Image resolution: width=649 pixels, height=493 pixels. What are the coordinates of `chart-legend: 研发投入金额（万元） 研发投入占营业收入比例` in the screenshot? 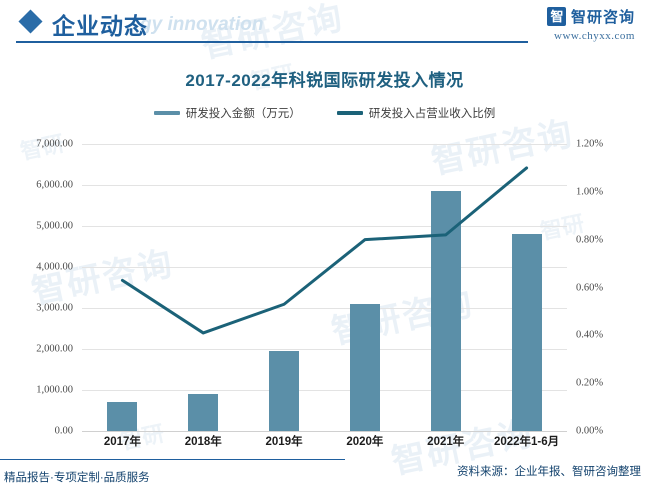 It's located at (324, 113).